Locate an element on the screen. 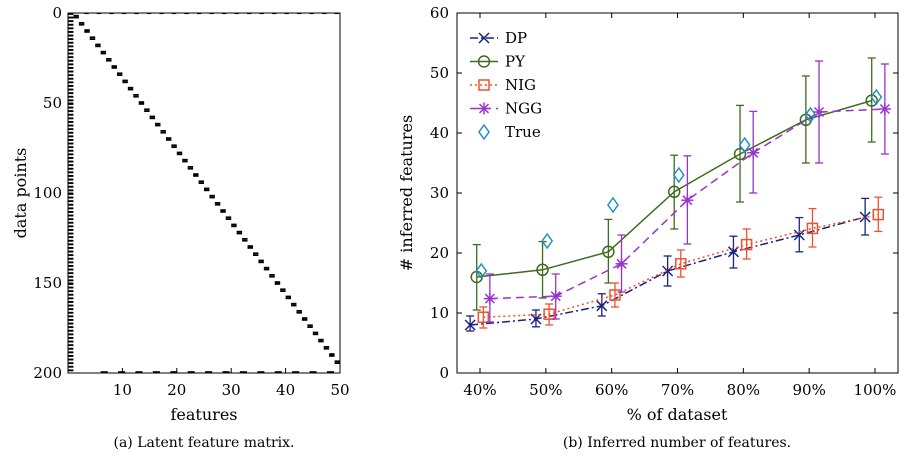  left-y-tick-label: 200 is located at coordinates (47, 373).